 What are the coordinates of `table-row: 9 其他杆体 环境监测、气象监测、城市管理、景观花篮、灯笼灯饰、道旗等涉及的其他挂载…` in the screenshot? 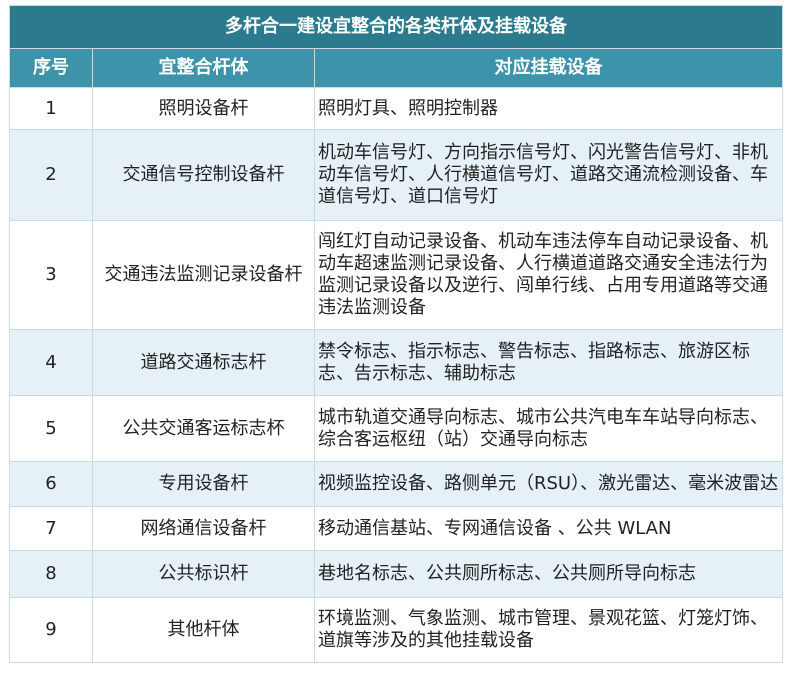 It's located at (396, 630).